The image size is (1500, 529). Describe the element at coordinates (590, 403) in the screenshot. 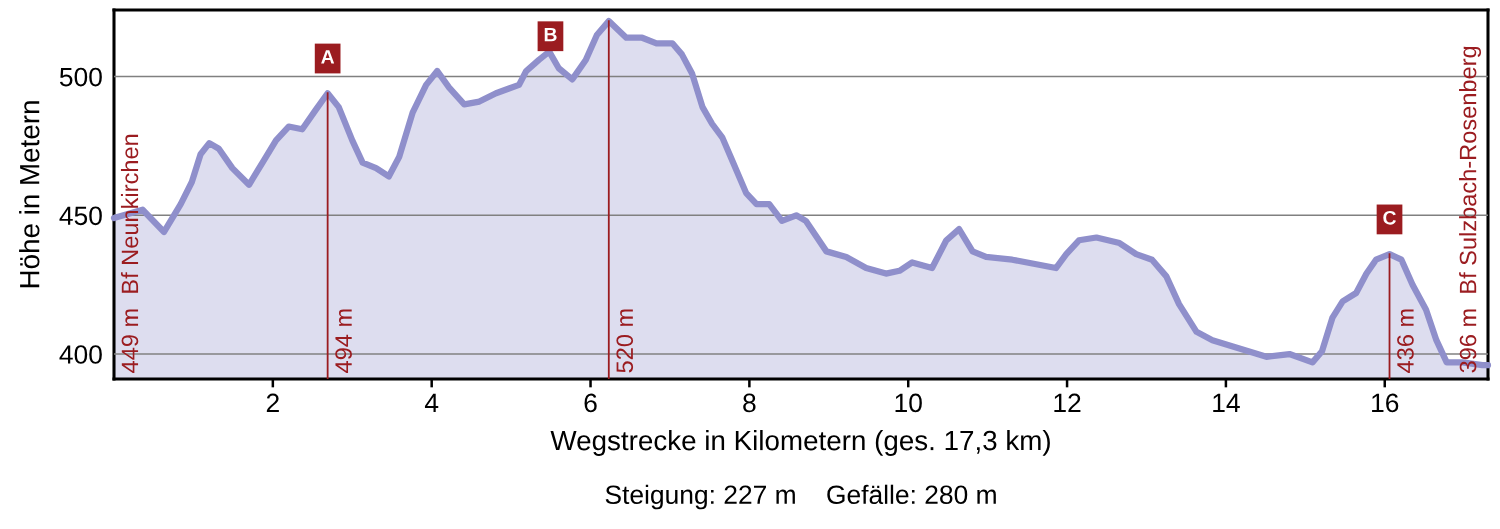

I see `x-tick-label: 6` at that location.